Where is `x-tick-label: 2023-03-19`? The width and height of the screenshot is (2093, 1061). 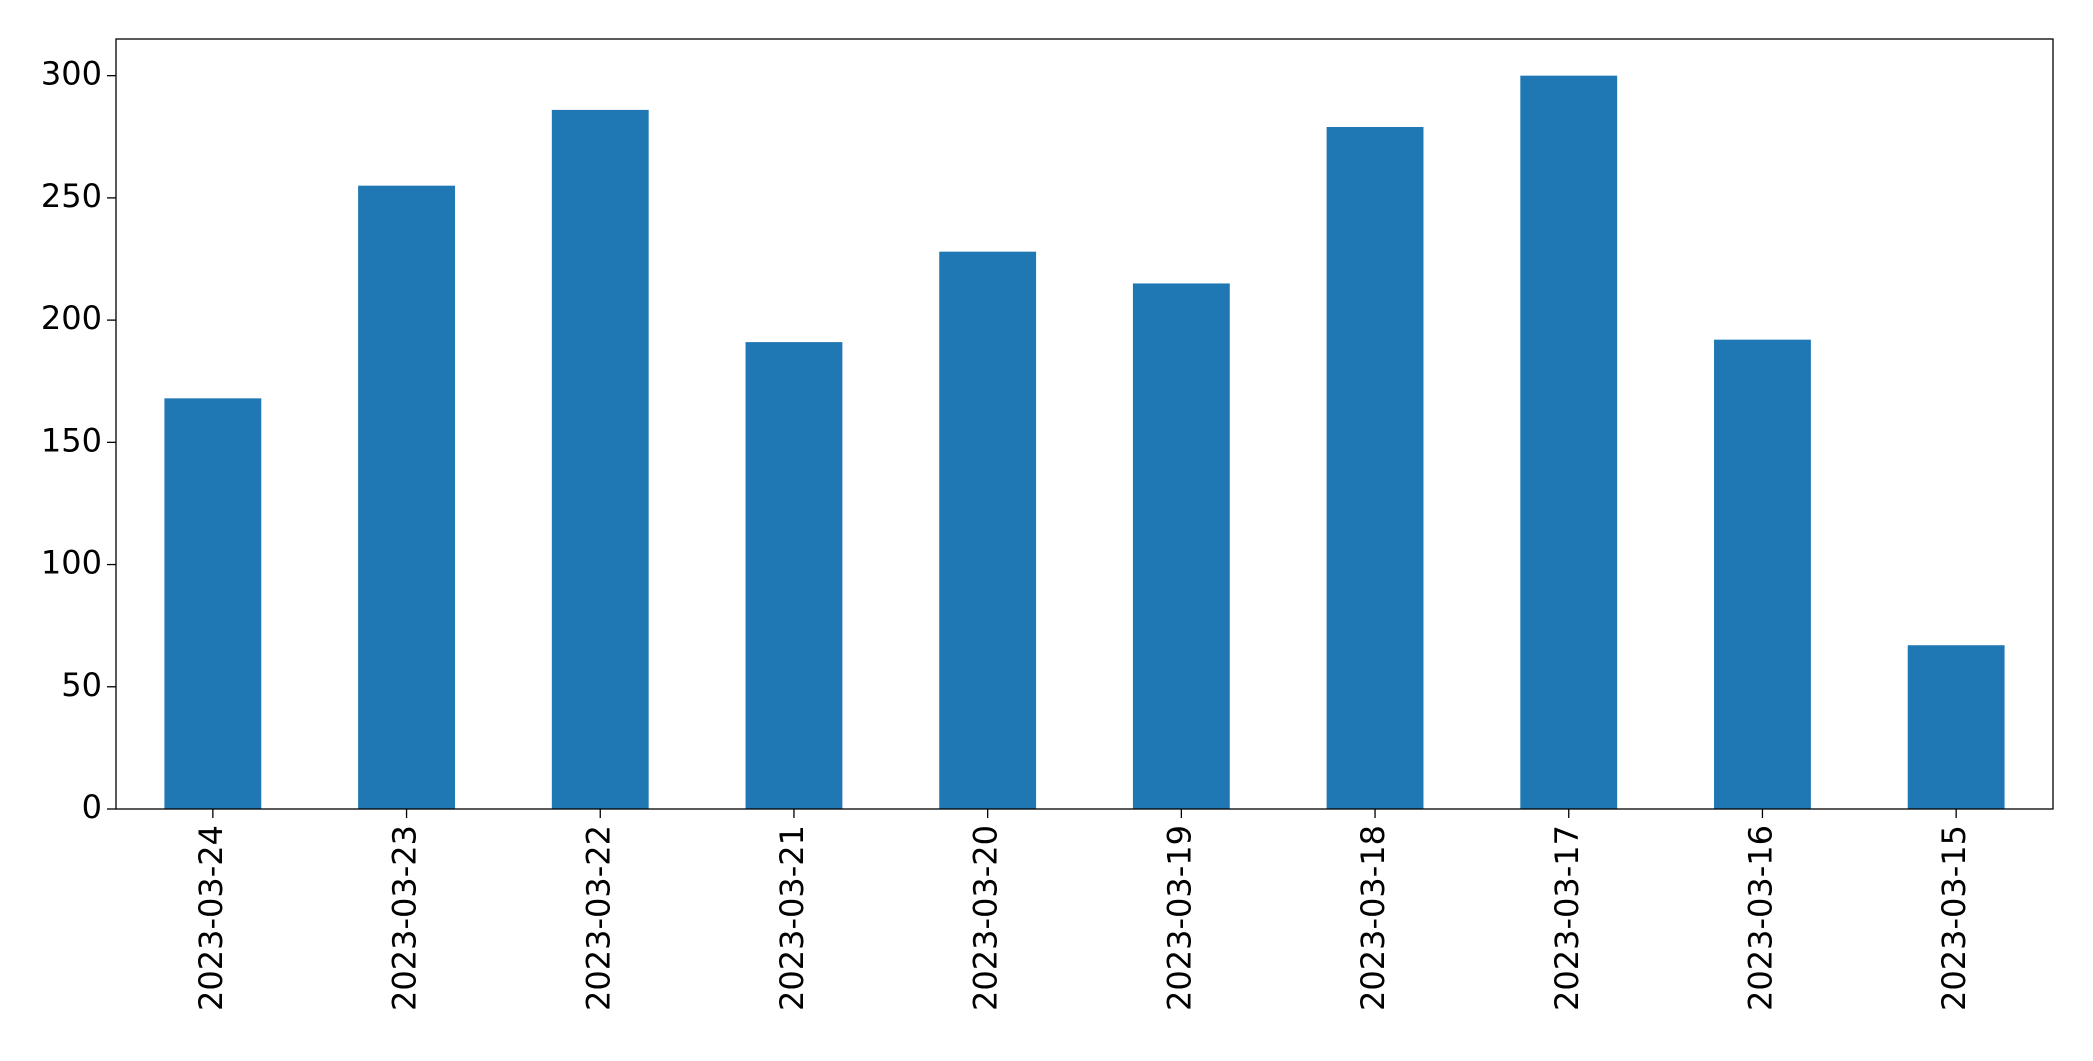 x-tick-label: 2023-03-19 is located at coordinates (1179, 918).